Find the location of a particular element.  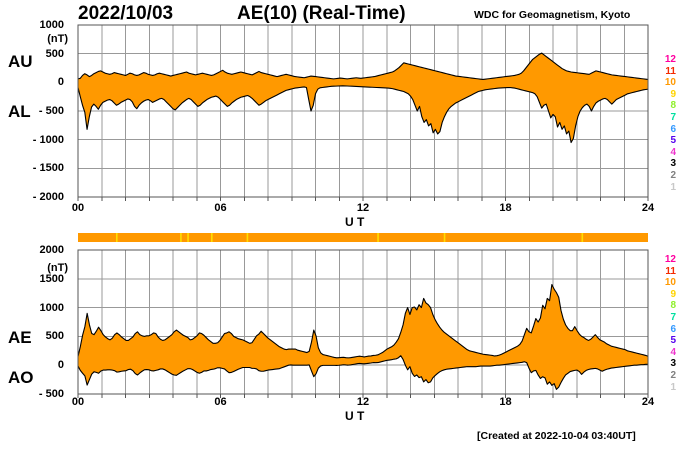

top-axis-label: U T is located at coordinates (355, 222).